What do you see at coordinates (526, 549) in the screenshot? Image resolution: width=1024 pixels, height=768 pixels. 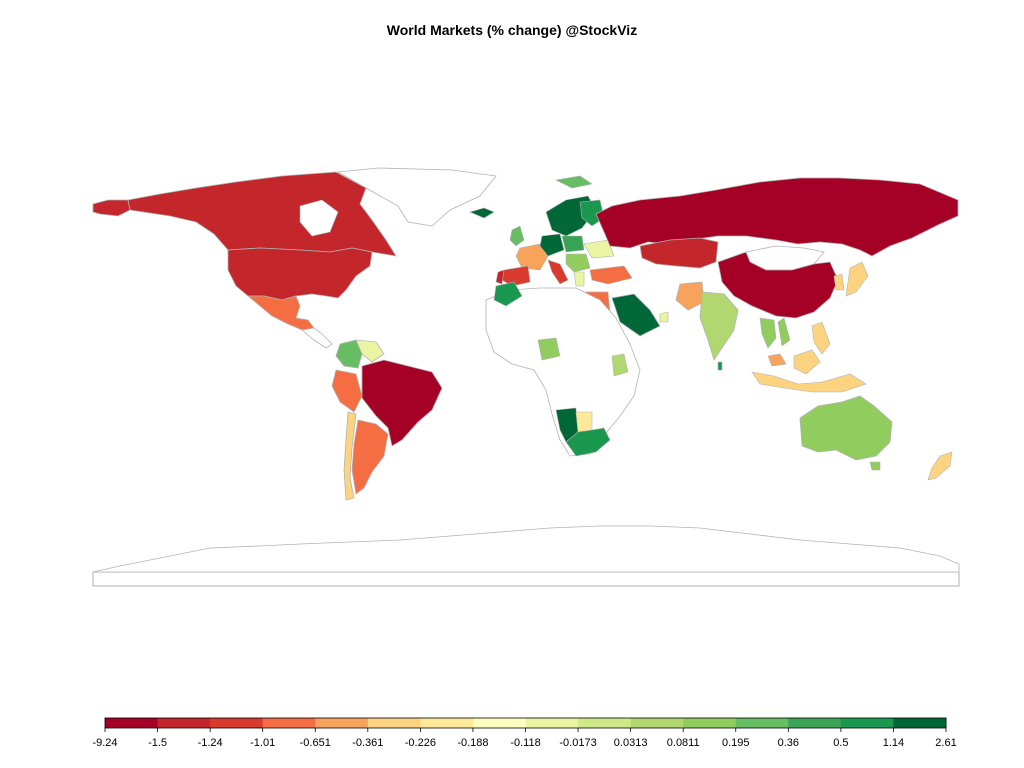 I see `region-antarctica` at bounding box center [526, 549].